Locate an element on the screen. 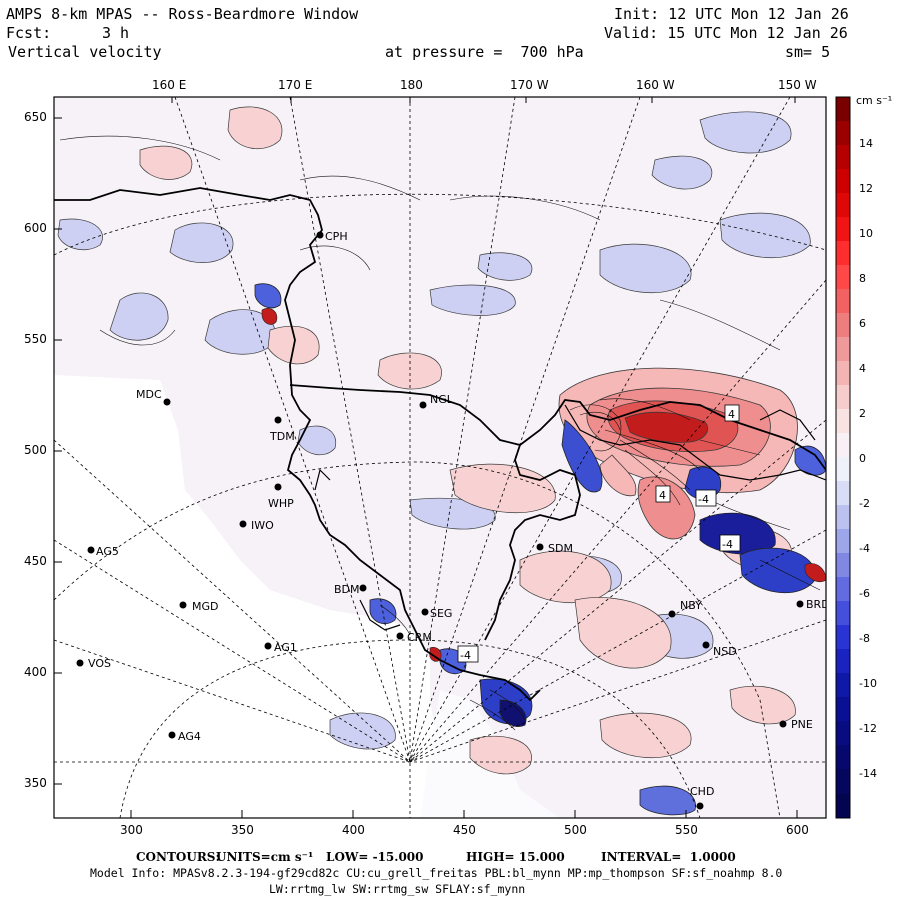 The width and height of the screenshot is (900, 900). lon-label: 170 E is located at coordinates (295, 85).